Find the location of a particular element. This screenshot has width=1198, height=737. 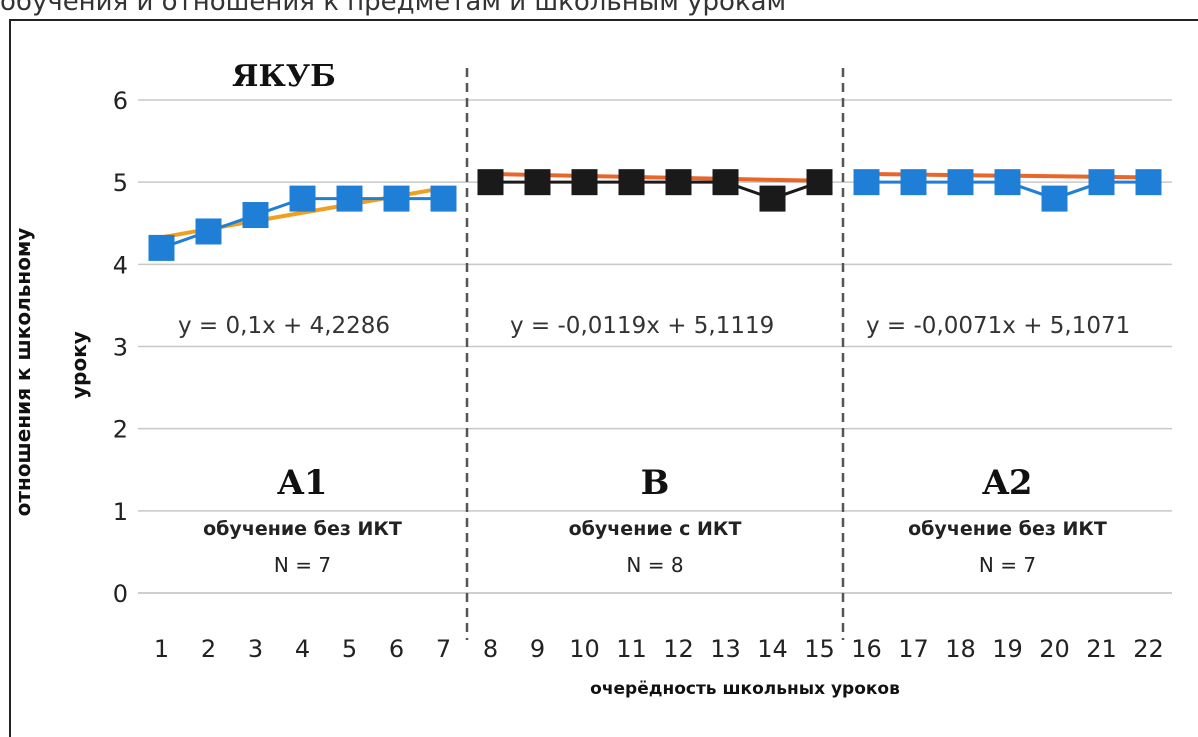

x-axis-label: очерёдность школьных уроков is located at coordinates (745, 689).